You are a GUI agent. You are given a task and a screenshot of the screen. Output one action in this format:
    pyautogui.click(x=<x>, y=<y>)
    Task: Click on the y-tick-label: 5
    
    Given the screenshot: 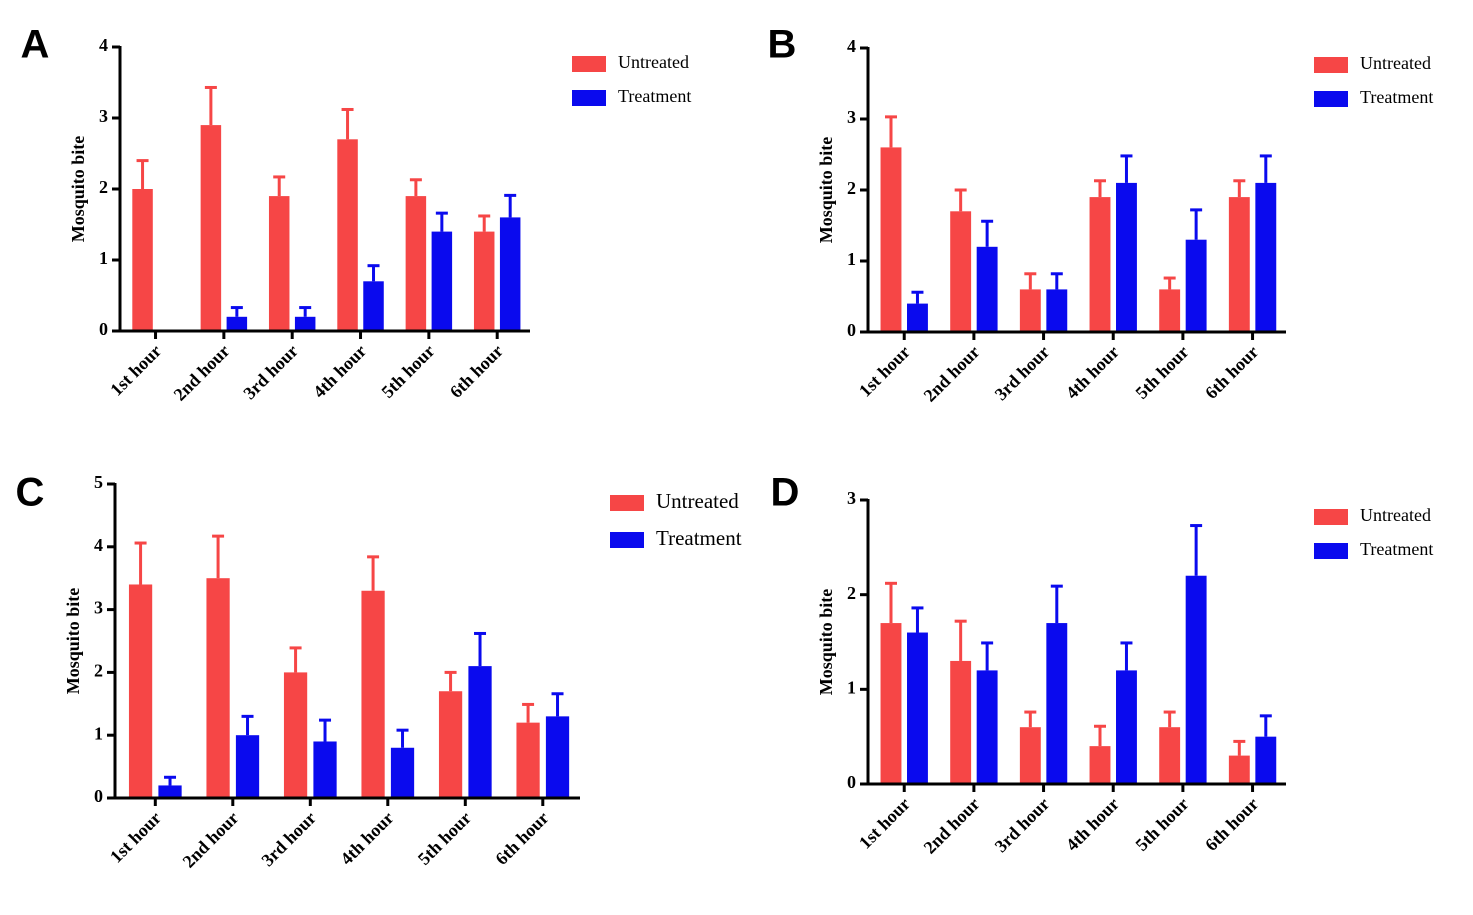 What is the action you would take?
    pyautogui.click(x=98, y=482)
    